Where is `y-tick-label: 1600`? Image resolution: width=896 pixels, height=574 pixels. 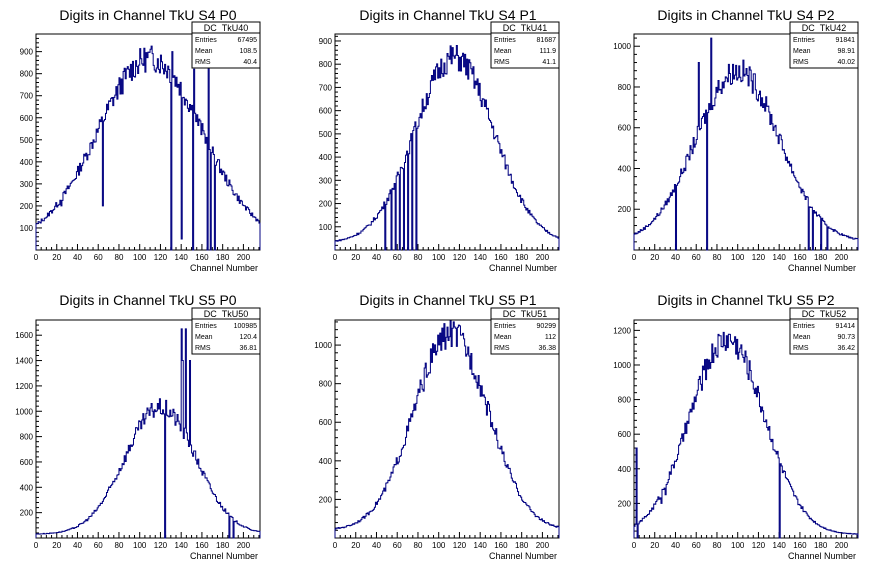 y-tick-label: 1600 is located at coordinates (24, 335).